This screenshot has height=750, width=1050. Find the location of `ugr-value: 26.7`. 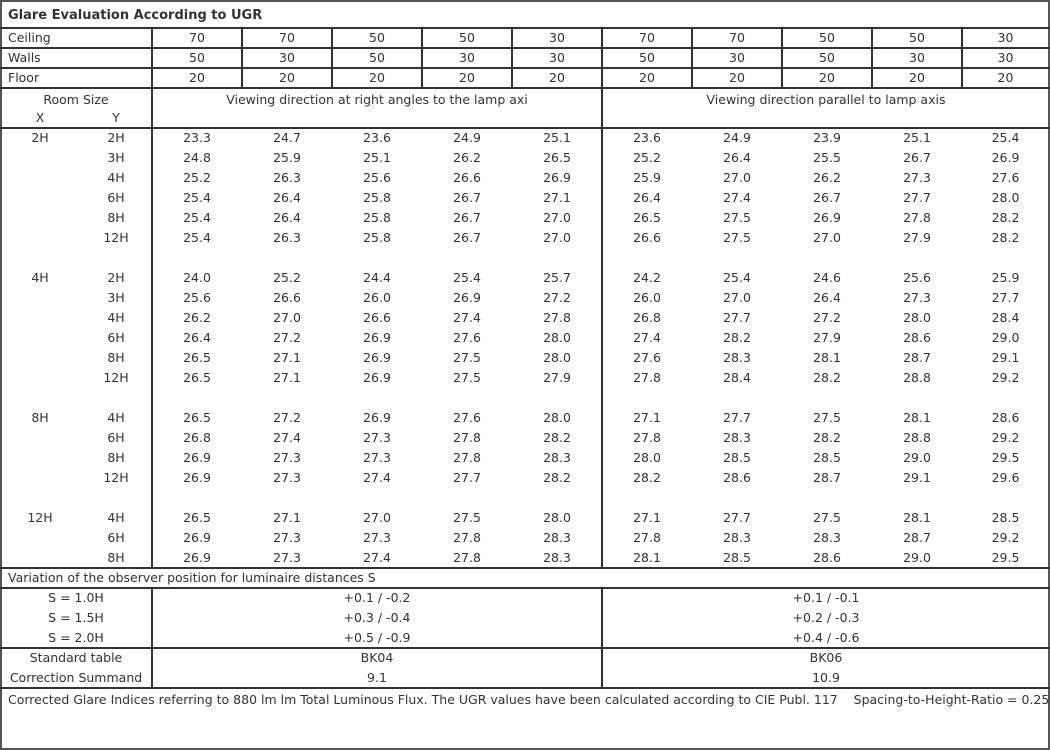

ugr-value: 26.7 is located at coordinates (467, 237).